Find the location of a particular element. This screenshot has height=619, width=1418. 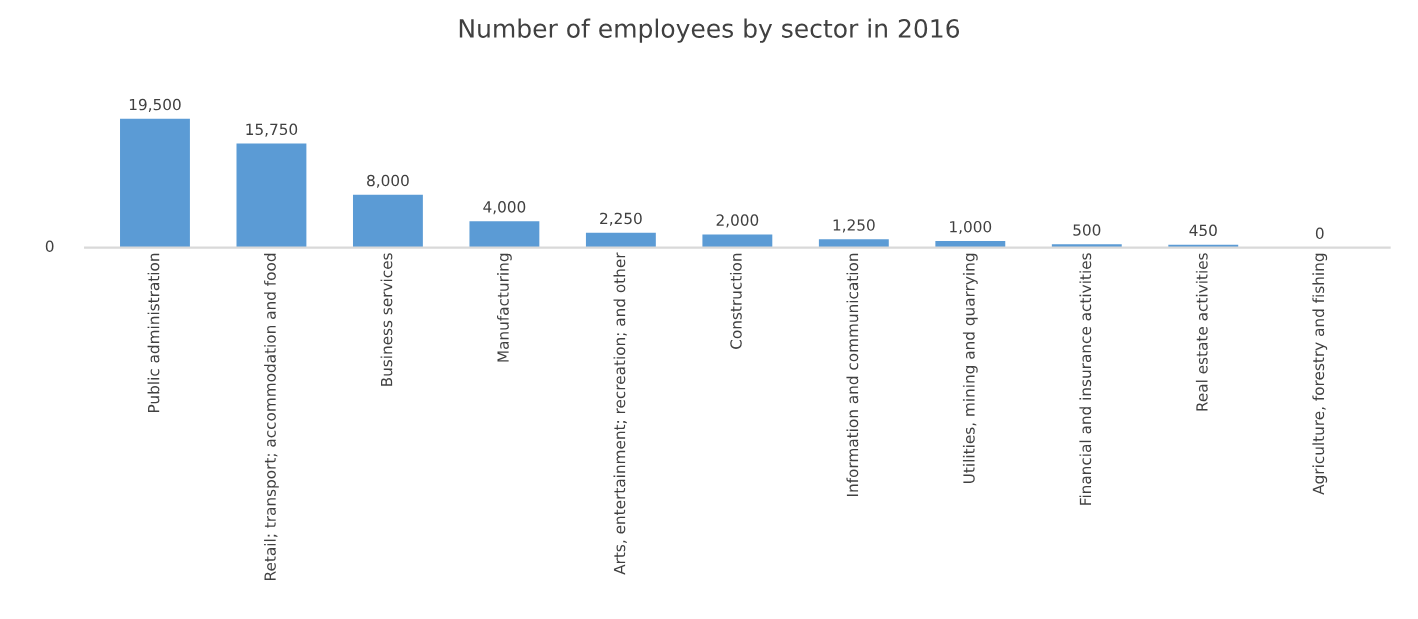

x-tick-label: Real estate activities is located at coordinates (1201, 332).